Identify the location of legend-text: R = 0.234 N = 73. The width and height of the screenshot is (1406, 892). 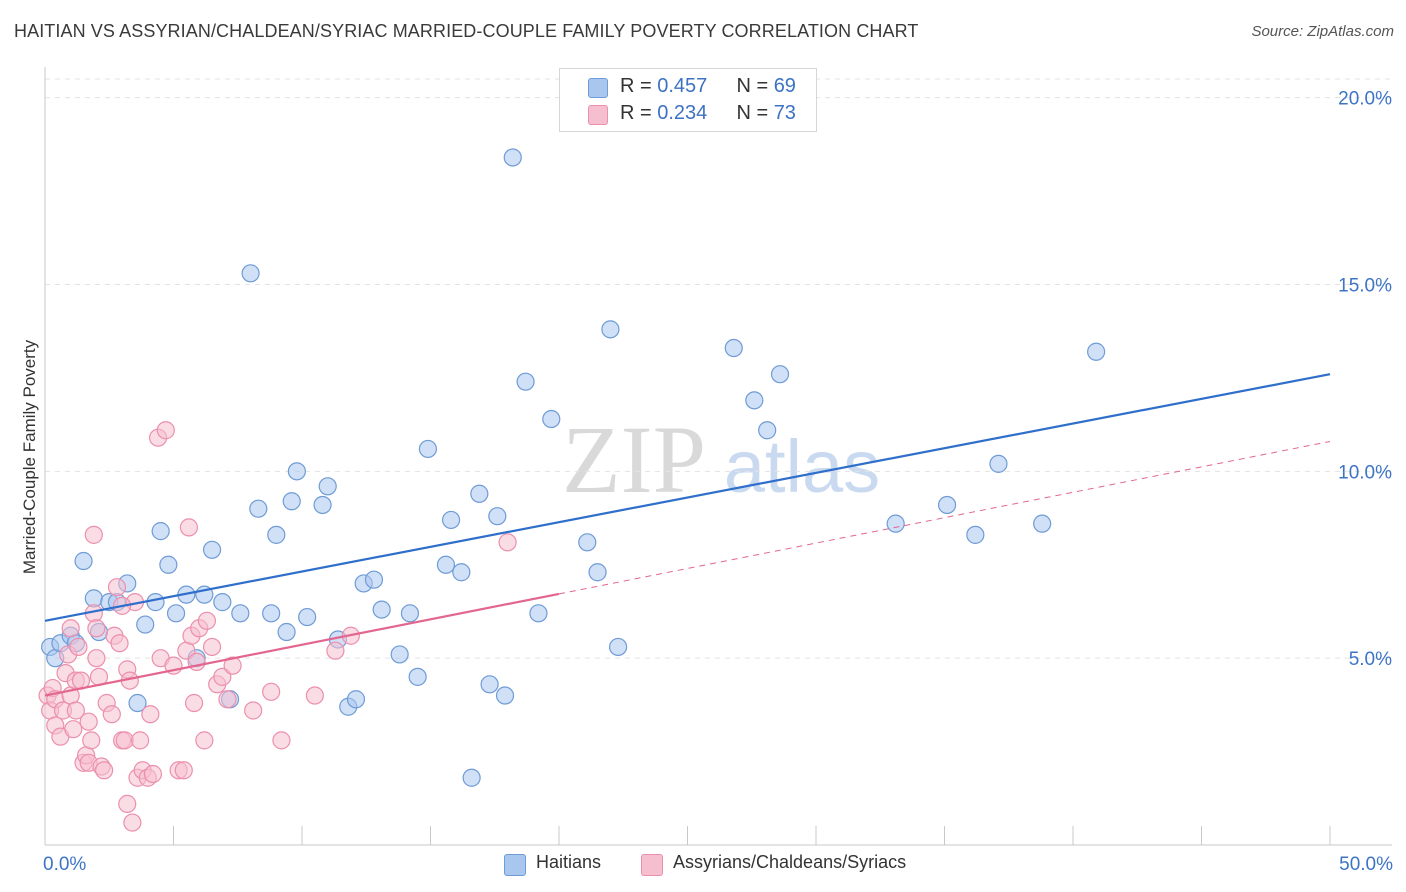
(708, 113).